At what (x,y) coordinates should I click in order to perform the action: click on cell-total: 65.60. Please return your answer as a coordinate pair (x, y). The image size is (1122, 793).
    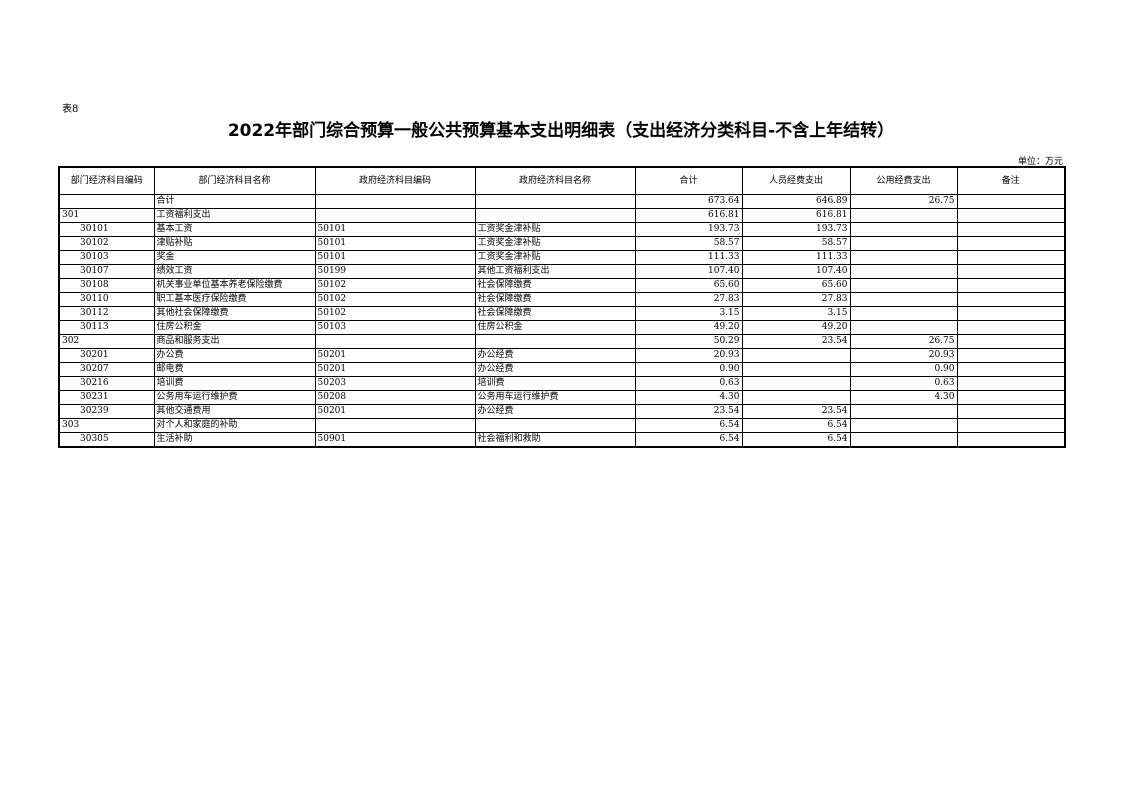
    Looking at the image, I should click on (688, 285).